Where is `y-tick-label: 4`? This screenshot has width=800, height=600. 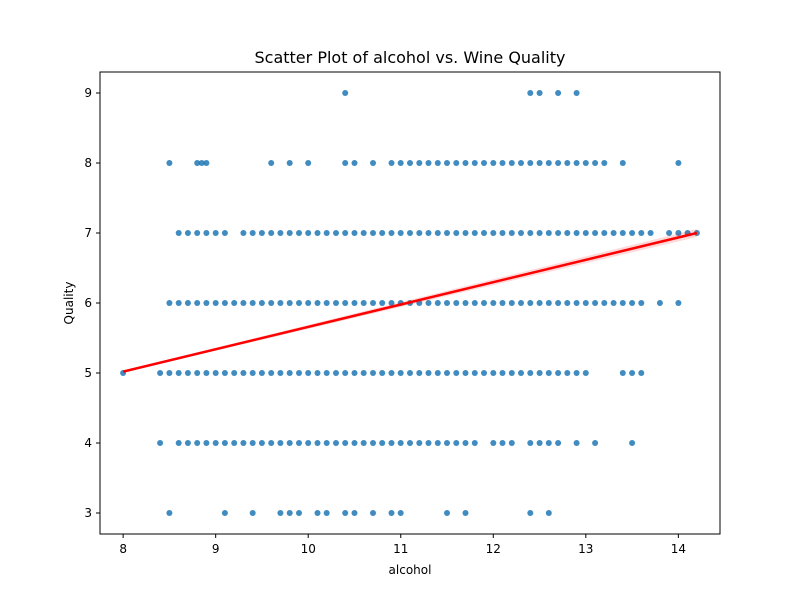
y-tick-label: 4 is located at coordinates (88, 443).